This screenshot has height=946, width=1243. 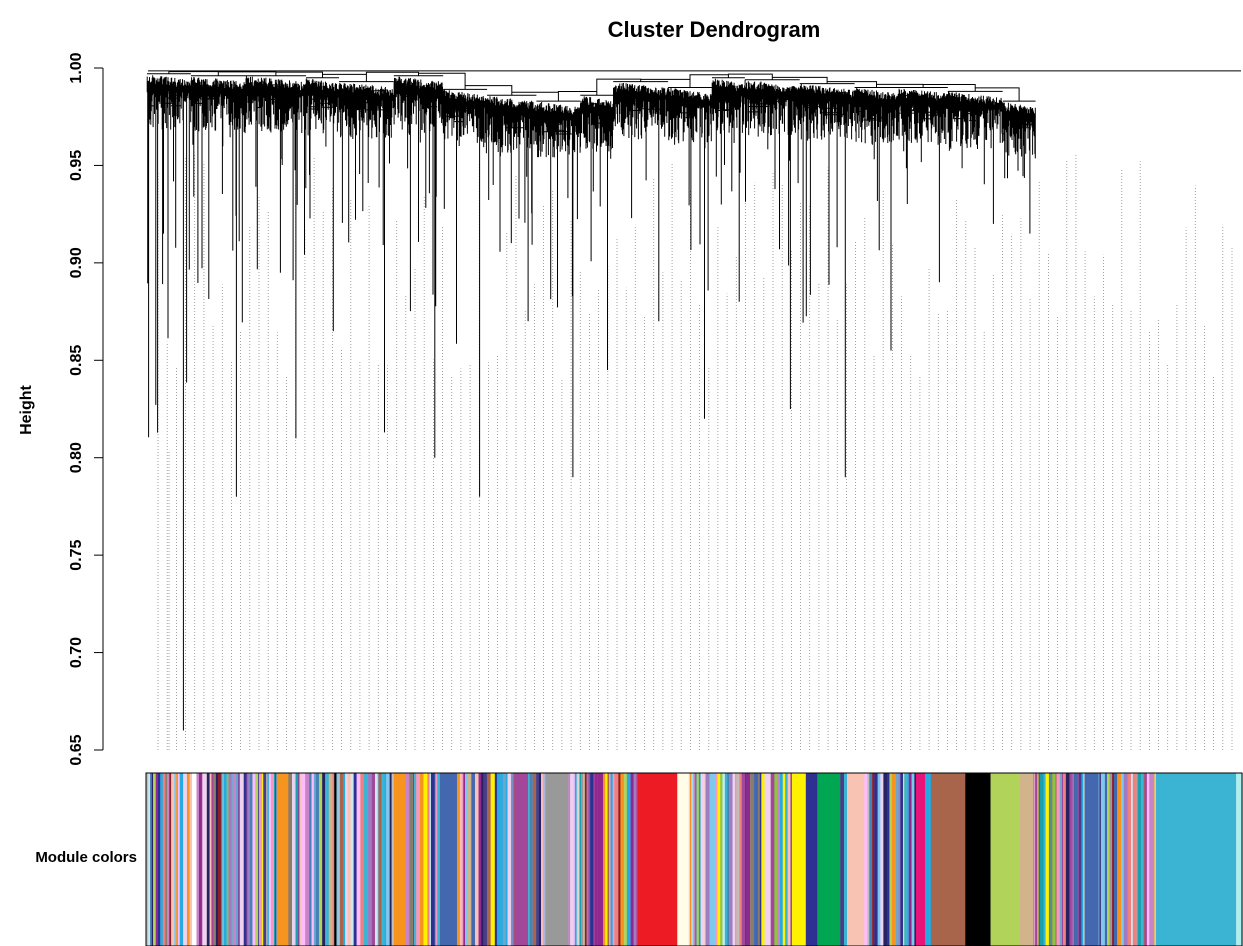 I want to click on y-tick-label: 0.80, so click(x=76, y=457).